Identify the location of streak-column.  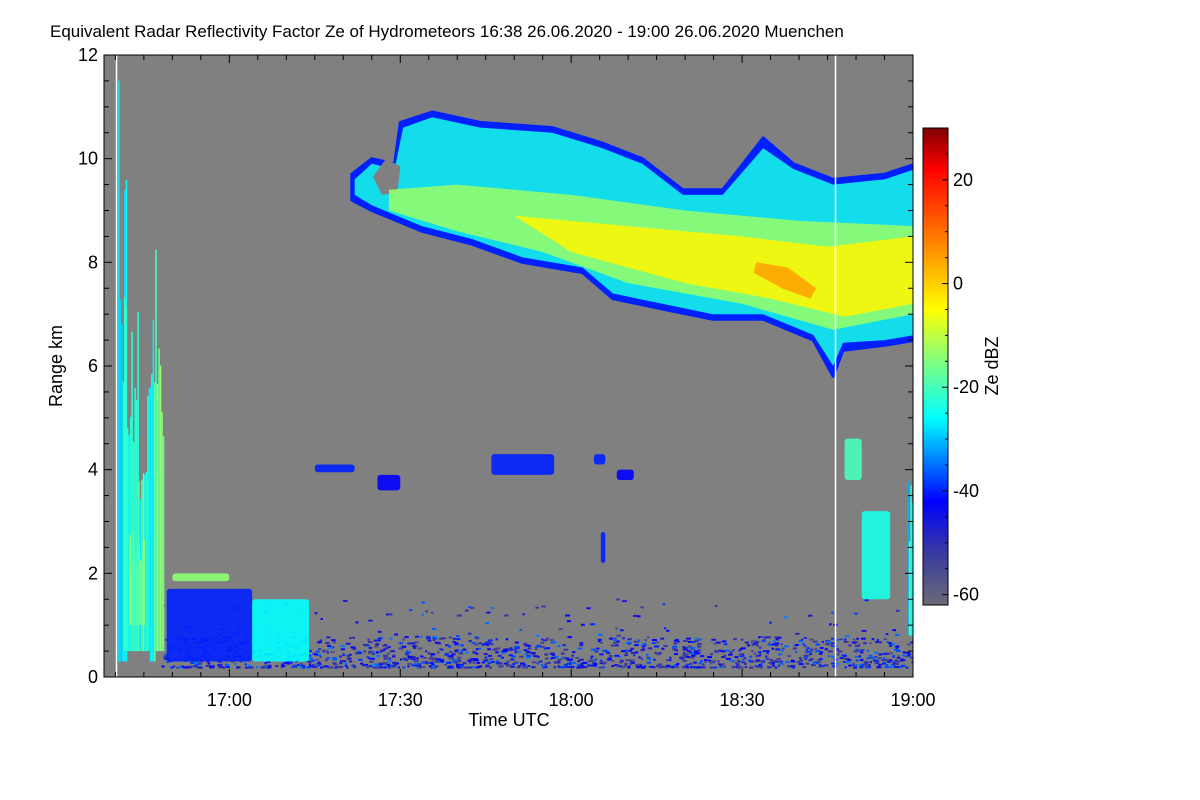
(141, 593).